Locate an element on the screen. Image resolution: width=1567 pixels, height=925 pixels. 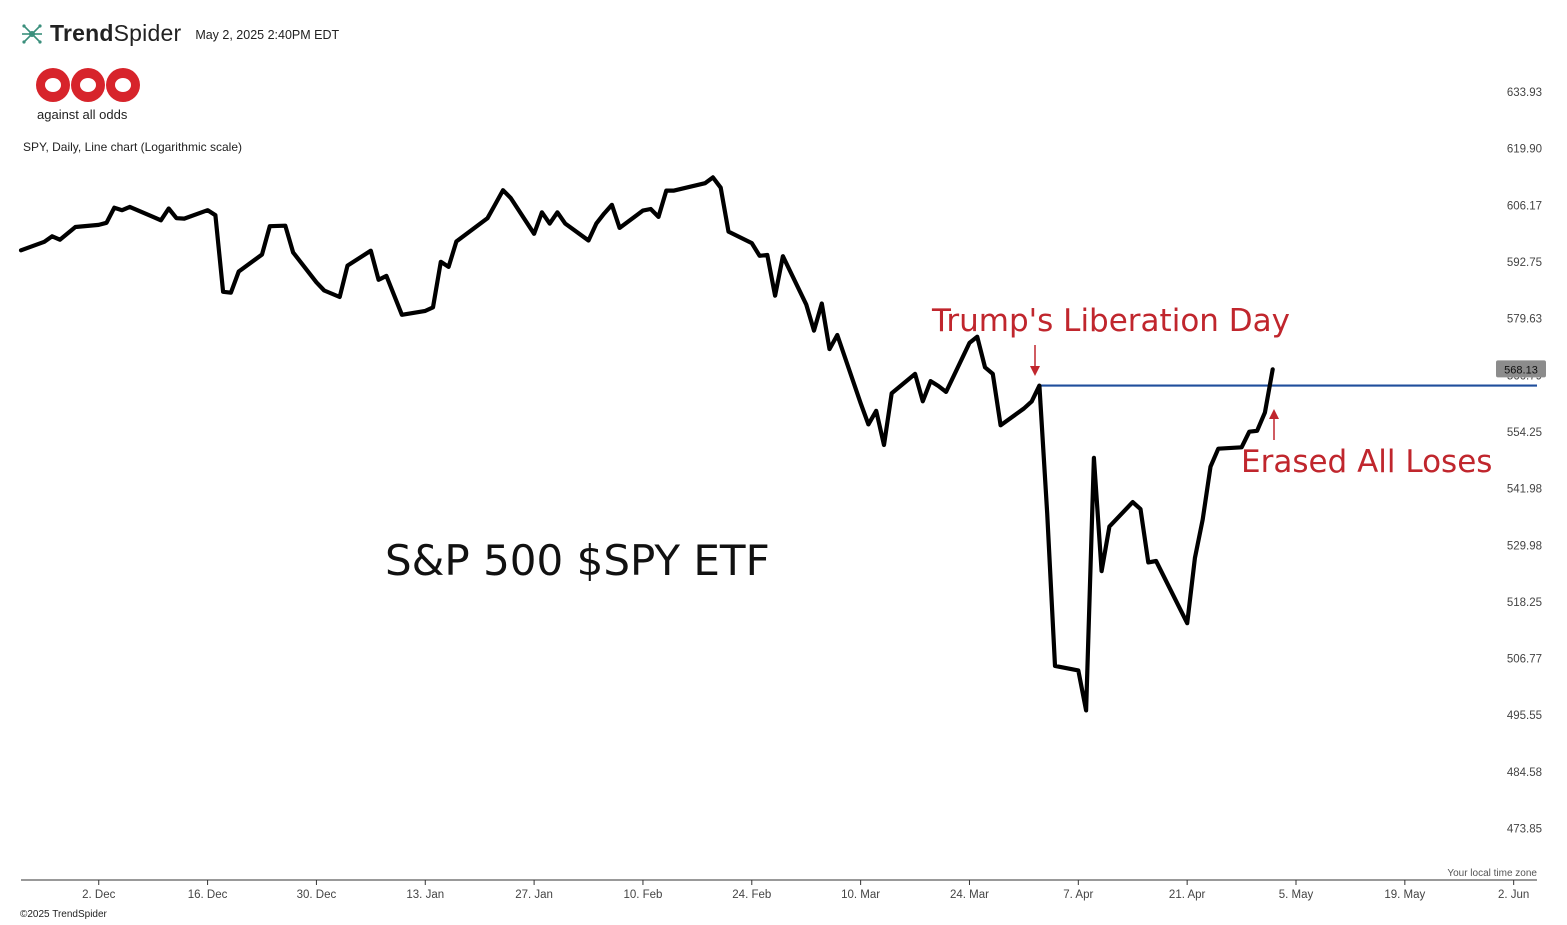
y-tick-label: 473.85 is located at coordinates (1524, 830).